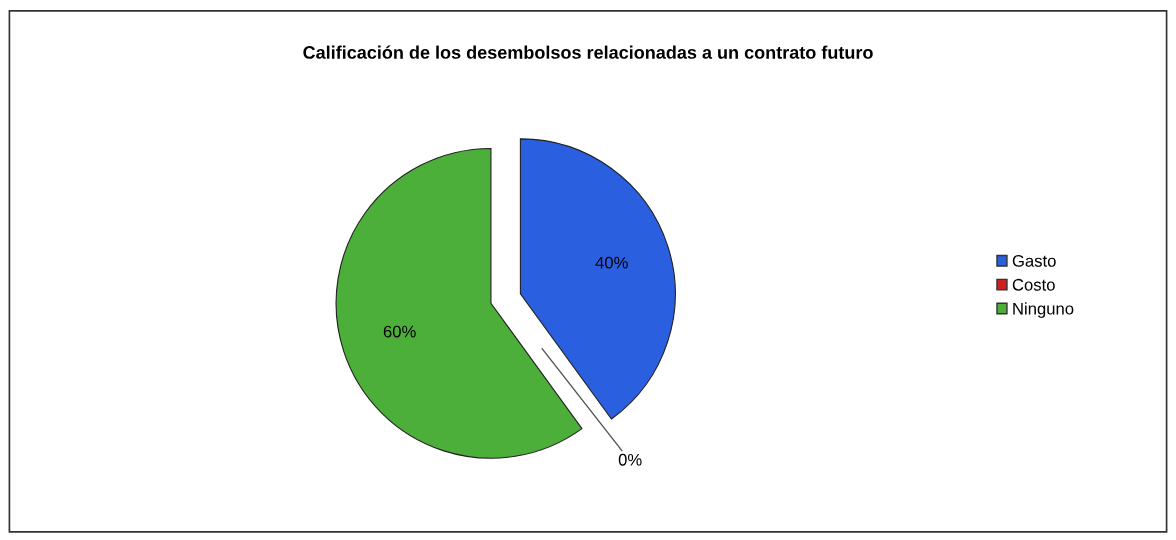 This screenshot has width=1176, height=540. Describe the element at coordinates (588, 52) in the screenshot. I see `chart-title: Calificación de los desembolsos relacionadas a un contrato futuro` at that location.